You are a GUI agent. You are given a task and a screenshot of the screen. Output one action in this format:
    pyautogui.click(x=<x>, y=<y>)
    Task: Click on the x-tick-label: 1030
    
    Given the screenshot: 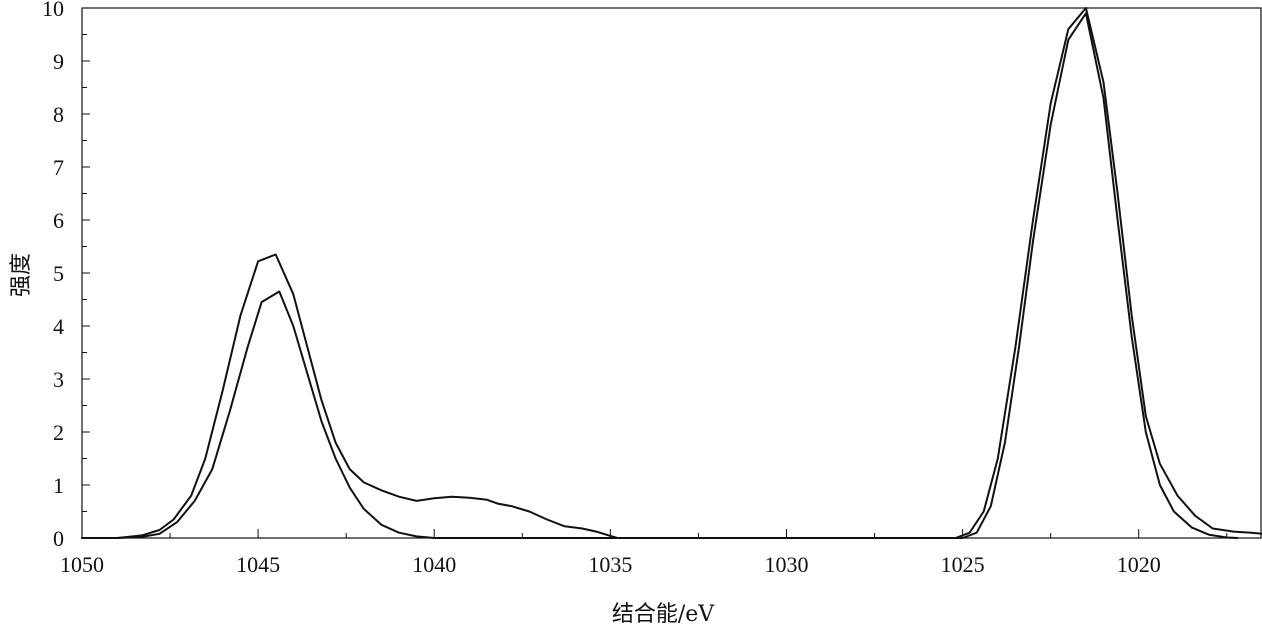 What is the action you would take?
    pyautogui.click(x=786, y=564)
    